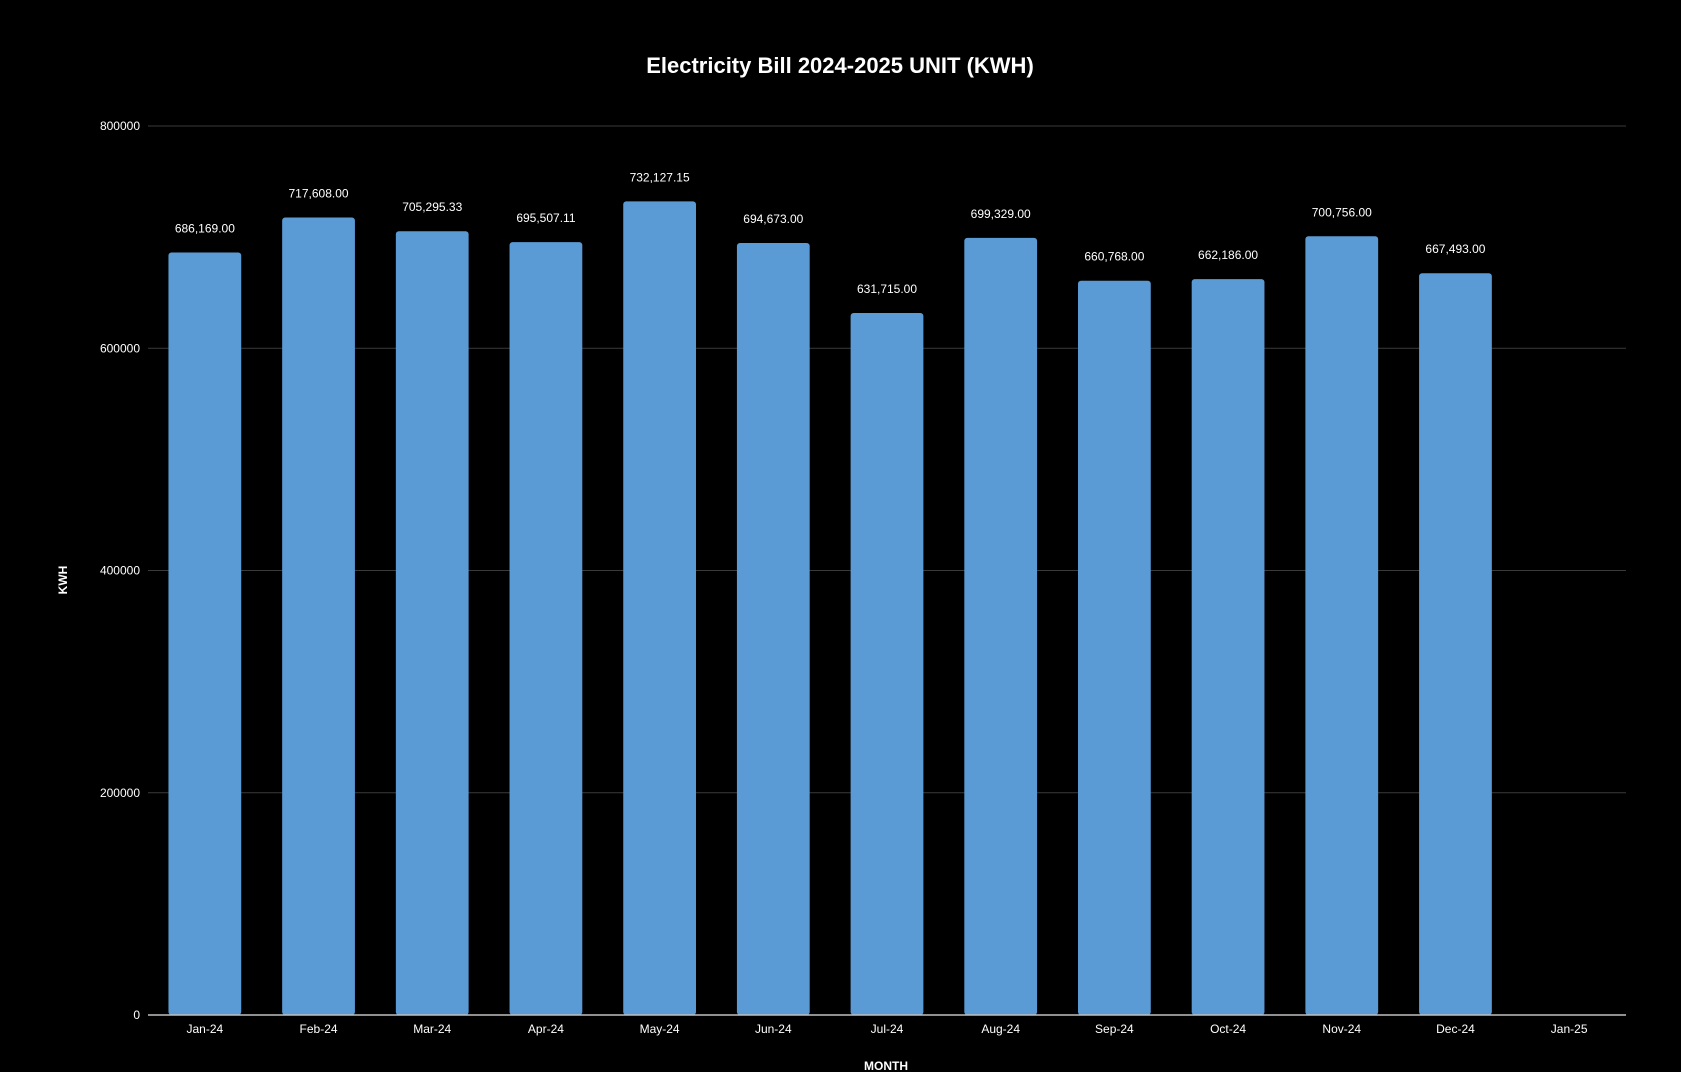  Describe the element at coordinates (63, 580) in the screenshot. I see `y-axis-label: KWH` at that location.